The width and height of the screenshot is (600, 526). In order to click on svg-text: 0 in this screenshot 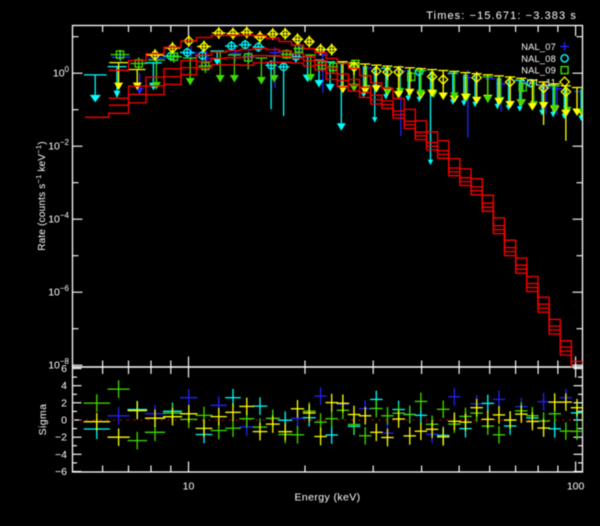, I will do `click(64, 421)`.